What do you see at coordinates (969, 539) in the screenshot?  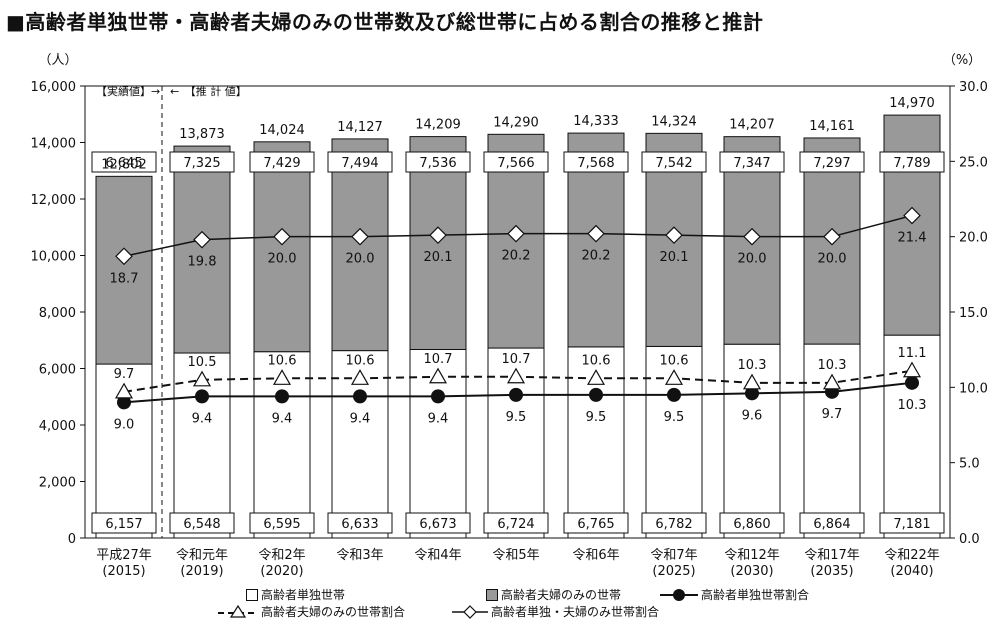 I see `right-tick-label: 0.0` at bounding box center [969, 539].